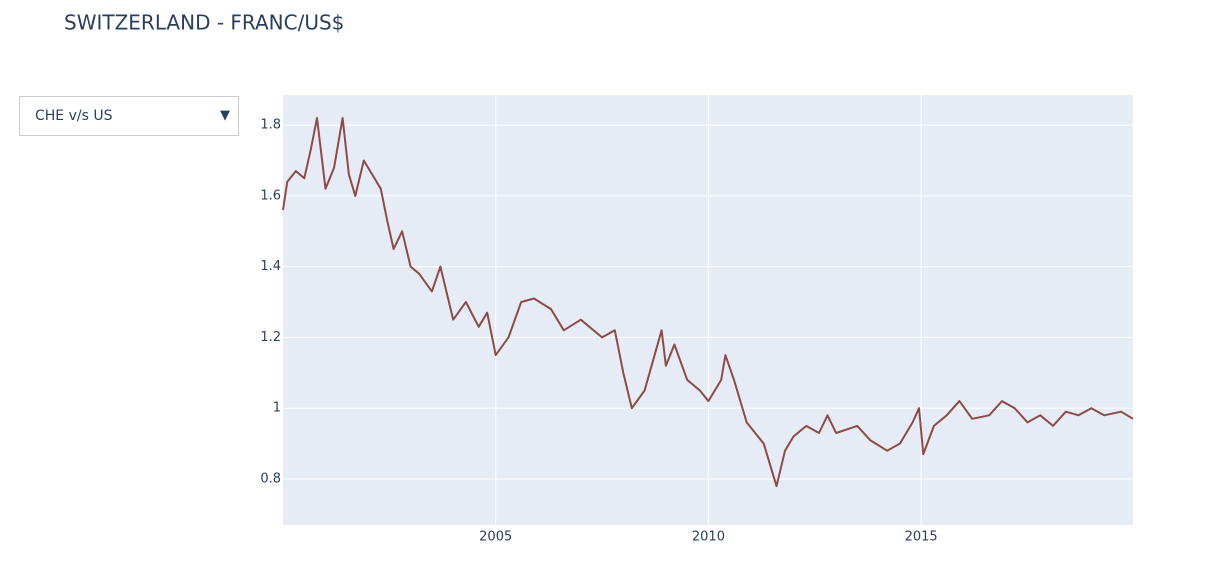 This screenshot has height=586, width=1210. I want to click on x-tick-label: 2010, so click(708, 537).